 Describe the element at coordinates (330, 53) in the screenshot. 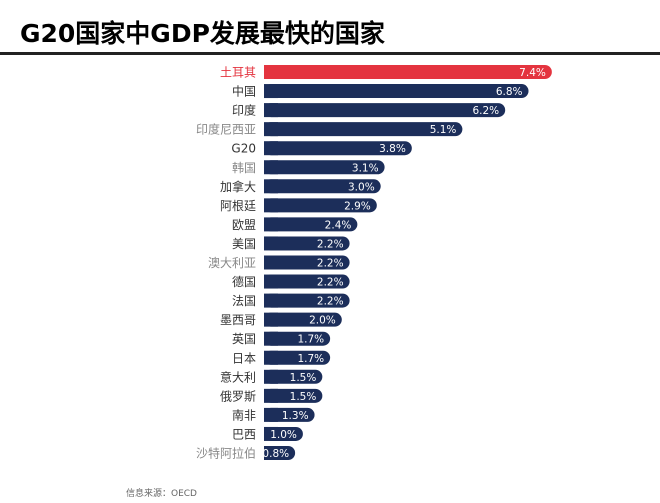

I see `title-divider` at that location.